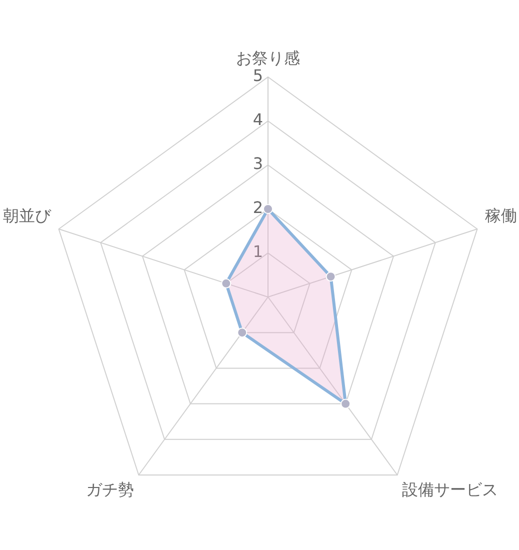 This screenshot has width=519, height=550. What do you see at coordinates (450, 490) in the screenshot?
I see `spoke-label: 設備サービス` at bounding box center [450, 490].